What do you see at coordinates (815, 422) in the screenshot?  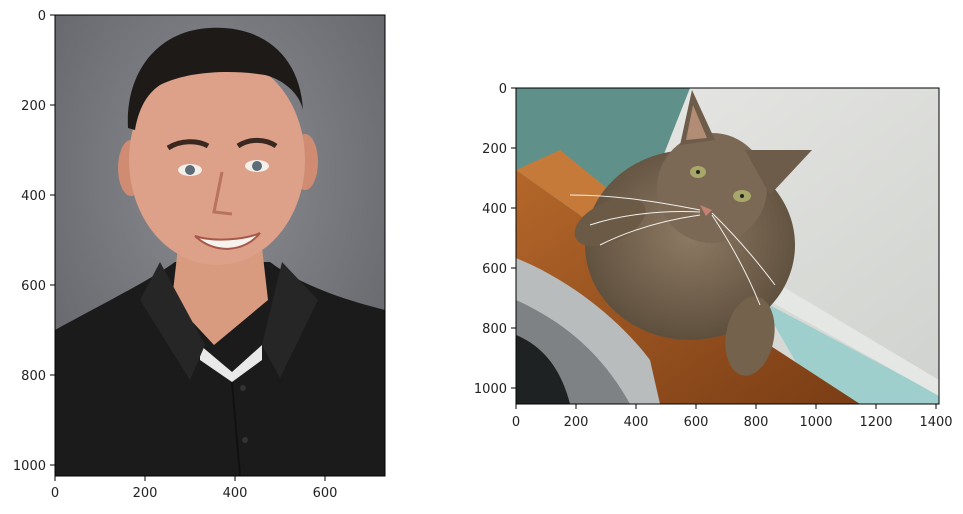 I see `x-tick-label: 1000` at bounding box center [815, 422].